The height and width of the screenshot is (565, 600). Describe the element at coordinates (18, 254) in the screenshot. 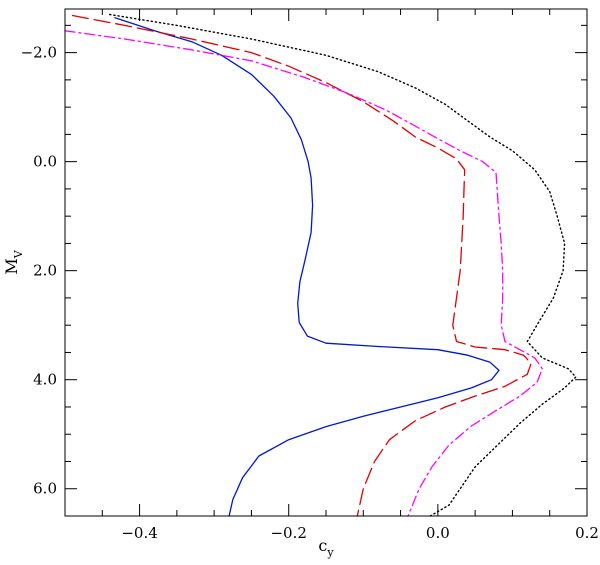

I see `y-axis-label-sub: V` at that location.